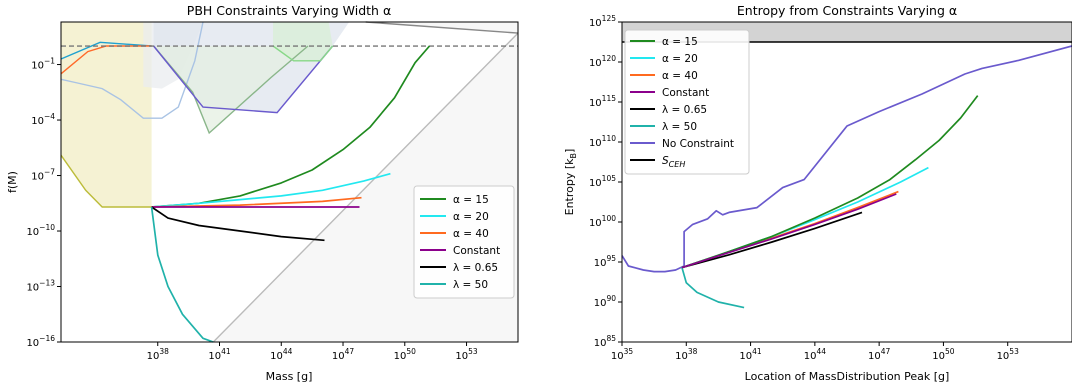 The width and height of the screenshot is (1072, 388). Describe the element at coordinates (470, 285) in the screenshot. I see `left-legend-label-lambda50: λ = 50` at that location.